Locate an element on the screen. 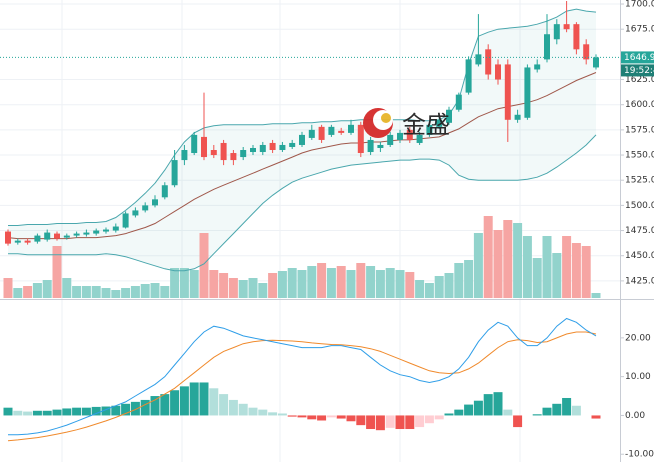 This screenshot has height=462, width=654. y-tick-label: 1450.00 is located at coordinates (639, 256).